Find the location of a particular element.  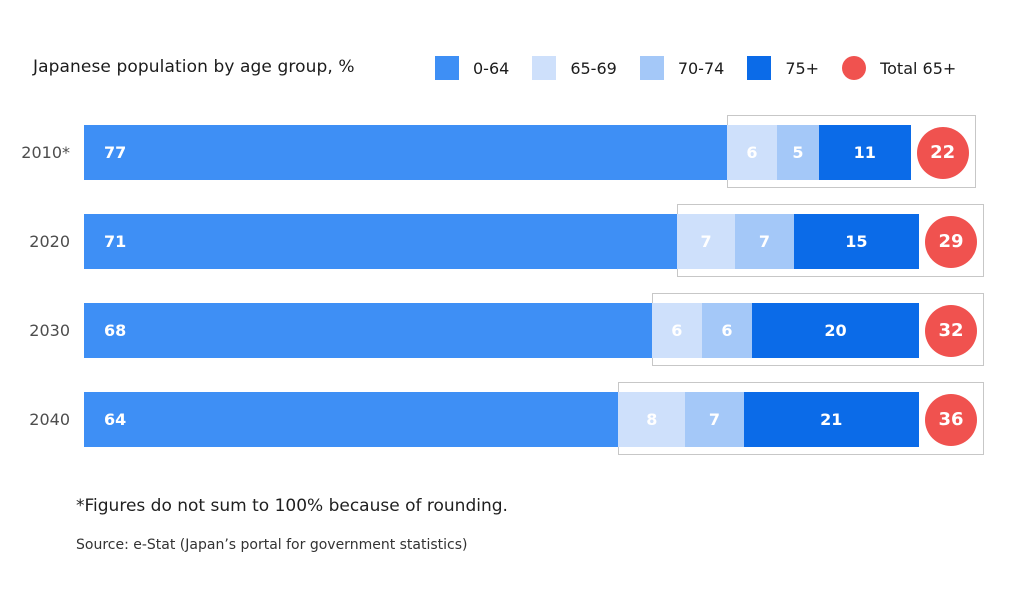

chart-row-2020: 2020 71 7 7 15 29 is located at coordinates (512, 240).